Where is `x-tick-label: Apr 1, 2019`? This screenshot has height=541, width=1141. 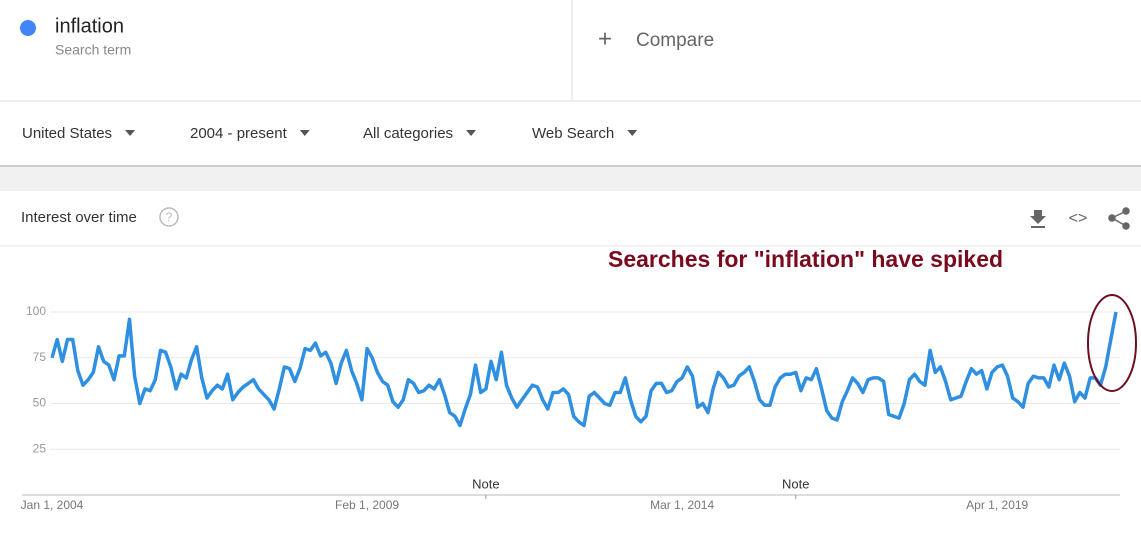 x-tick-label: Apr 1, 2019 is located at coordinates (997, 505).